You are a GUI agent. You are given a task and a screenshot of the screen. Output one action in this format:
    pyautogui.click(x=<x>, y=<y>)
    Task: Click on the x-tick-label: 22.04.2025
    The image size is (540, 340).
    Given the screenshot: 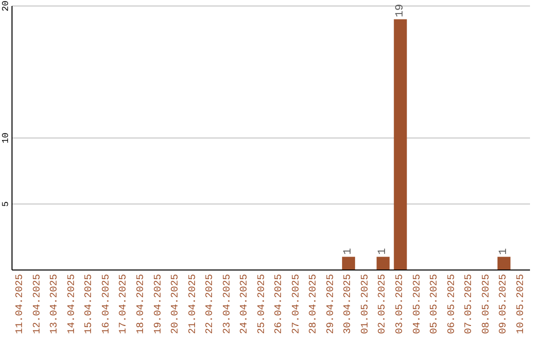 What is the action you would take?
    pyautogui.click(x=210, y=304)
    